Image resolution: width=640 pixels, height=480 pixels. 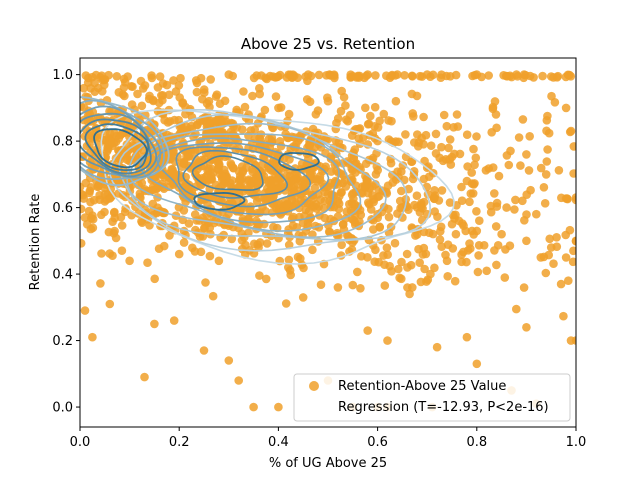 What do you see at coordinates (314, 386) in the screenshot?
I see `legend-marker-scatter` at bounding box center [314, 386].